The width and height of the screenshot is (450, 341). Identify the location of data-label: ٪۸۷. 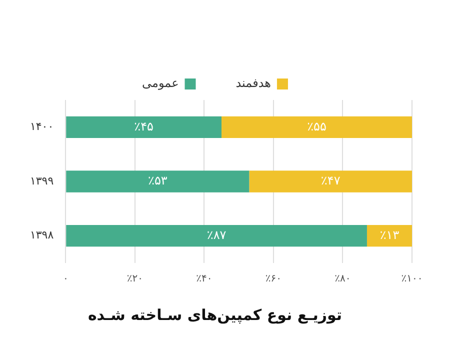
(216, 235).